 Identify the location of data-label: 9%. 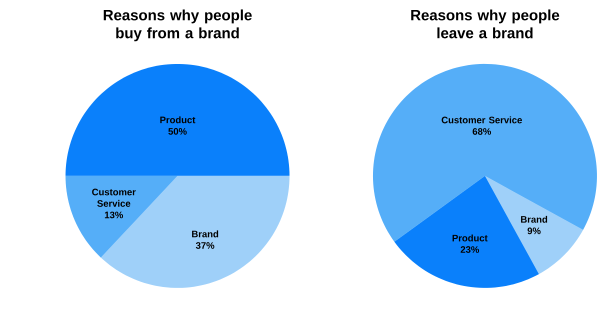
(534, 231).